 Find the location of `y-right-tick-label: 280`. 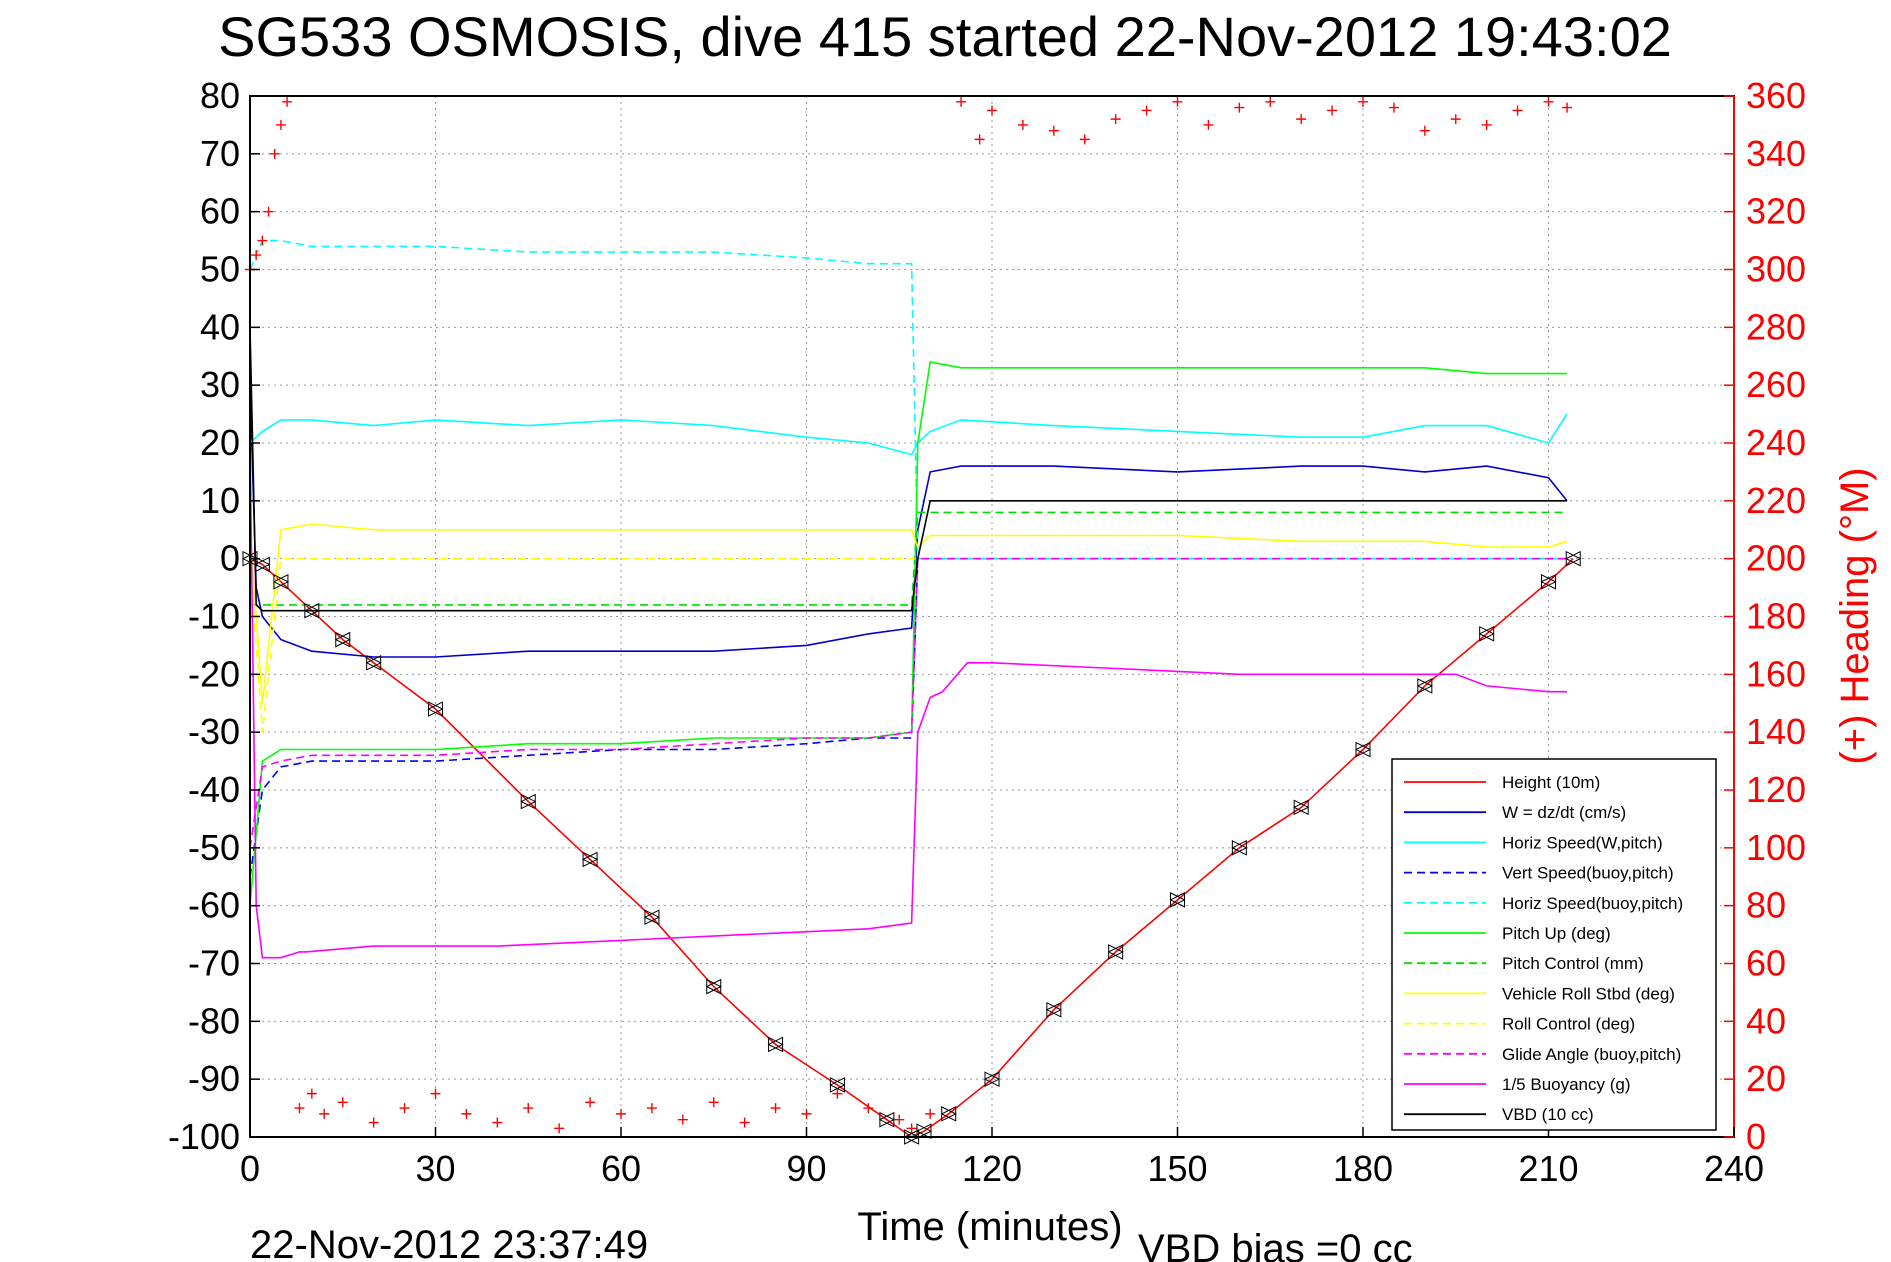

y-right-tick-label: 280 is located at coordinates (1776, 326).